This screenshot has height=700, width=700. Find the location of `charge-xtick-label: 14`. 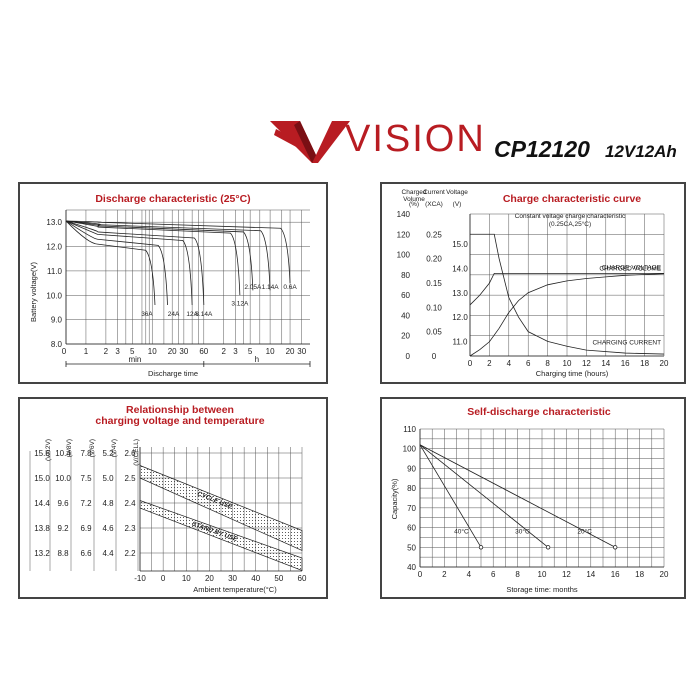

charge-xtick-label: 14 is located at coordinates (605, 363).